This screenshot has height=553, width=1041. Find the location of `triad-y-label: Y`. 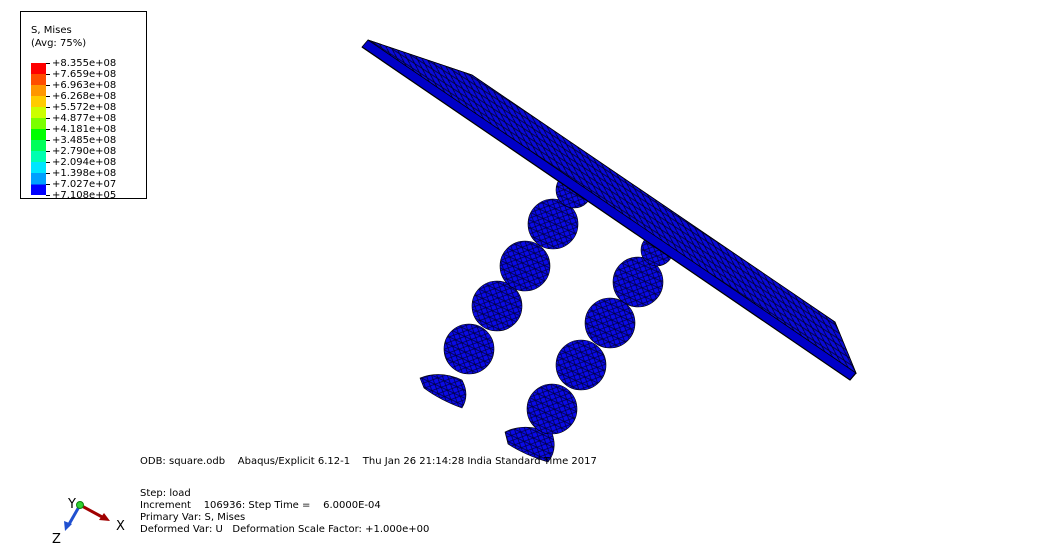

triad-y-label: Y is located at coordinates (72, 505).